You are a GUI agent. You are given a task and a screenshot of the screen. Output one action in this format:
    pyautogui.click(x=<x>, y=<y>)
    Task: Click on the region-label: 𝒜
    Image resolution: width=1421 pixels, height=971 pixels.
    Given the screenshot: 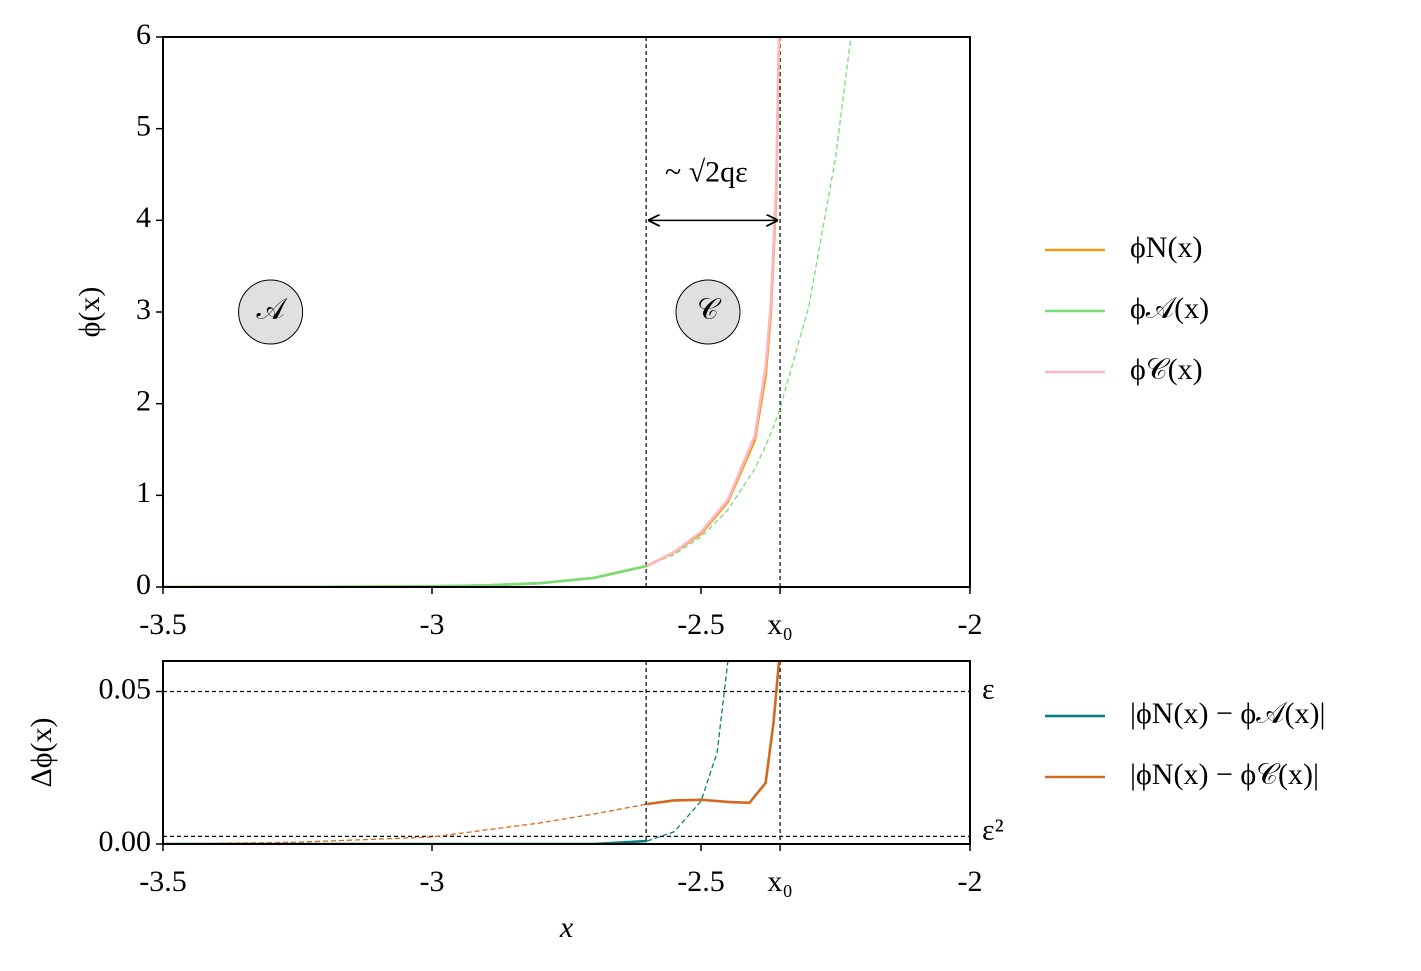 What is the action you would take?
    pyautogui.click(x=272, y=309)
    